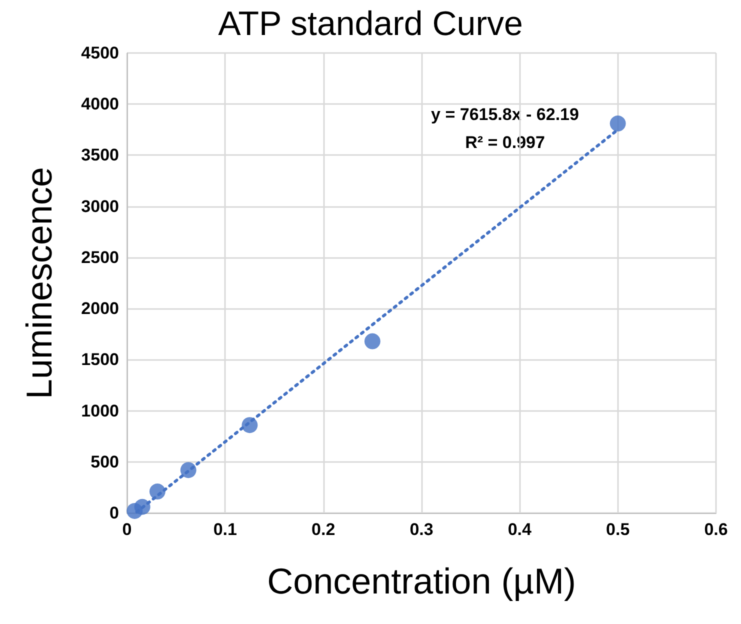 This screenshot has width=741, height=624. What do you see at coordinates (100, 206) in the screenshot?
I see `y-tick-label: 3000` at bounding box center [100, 206].